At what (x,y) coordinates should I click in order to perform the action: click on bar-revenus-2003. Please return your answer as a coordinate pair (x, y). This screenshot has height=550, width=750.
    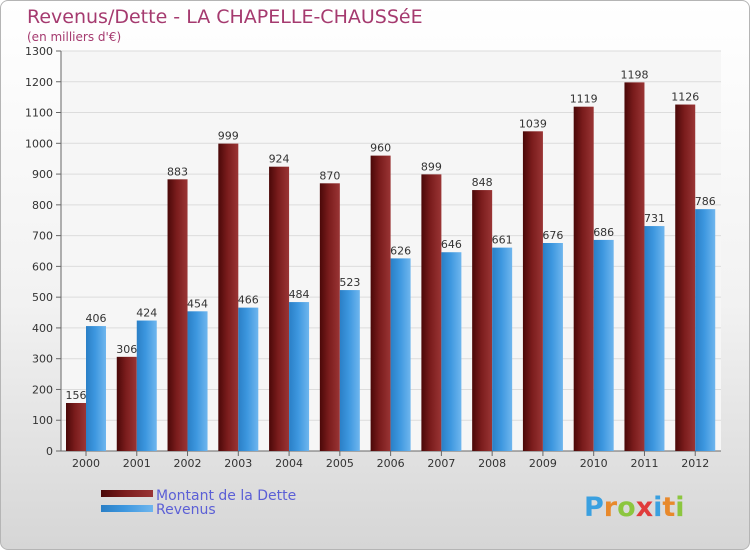
    Looking at the image, I should click on (248, 379).